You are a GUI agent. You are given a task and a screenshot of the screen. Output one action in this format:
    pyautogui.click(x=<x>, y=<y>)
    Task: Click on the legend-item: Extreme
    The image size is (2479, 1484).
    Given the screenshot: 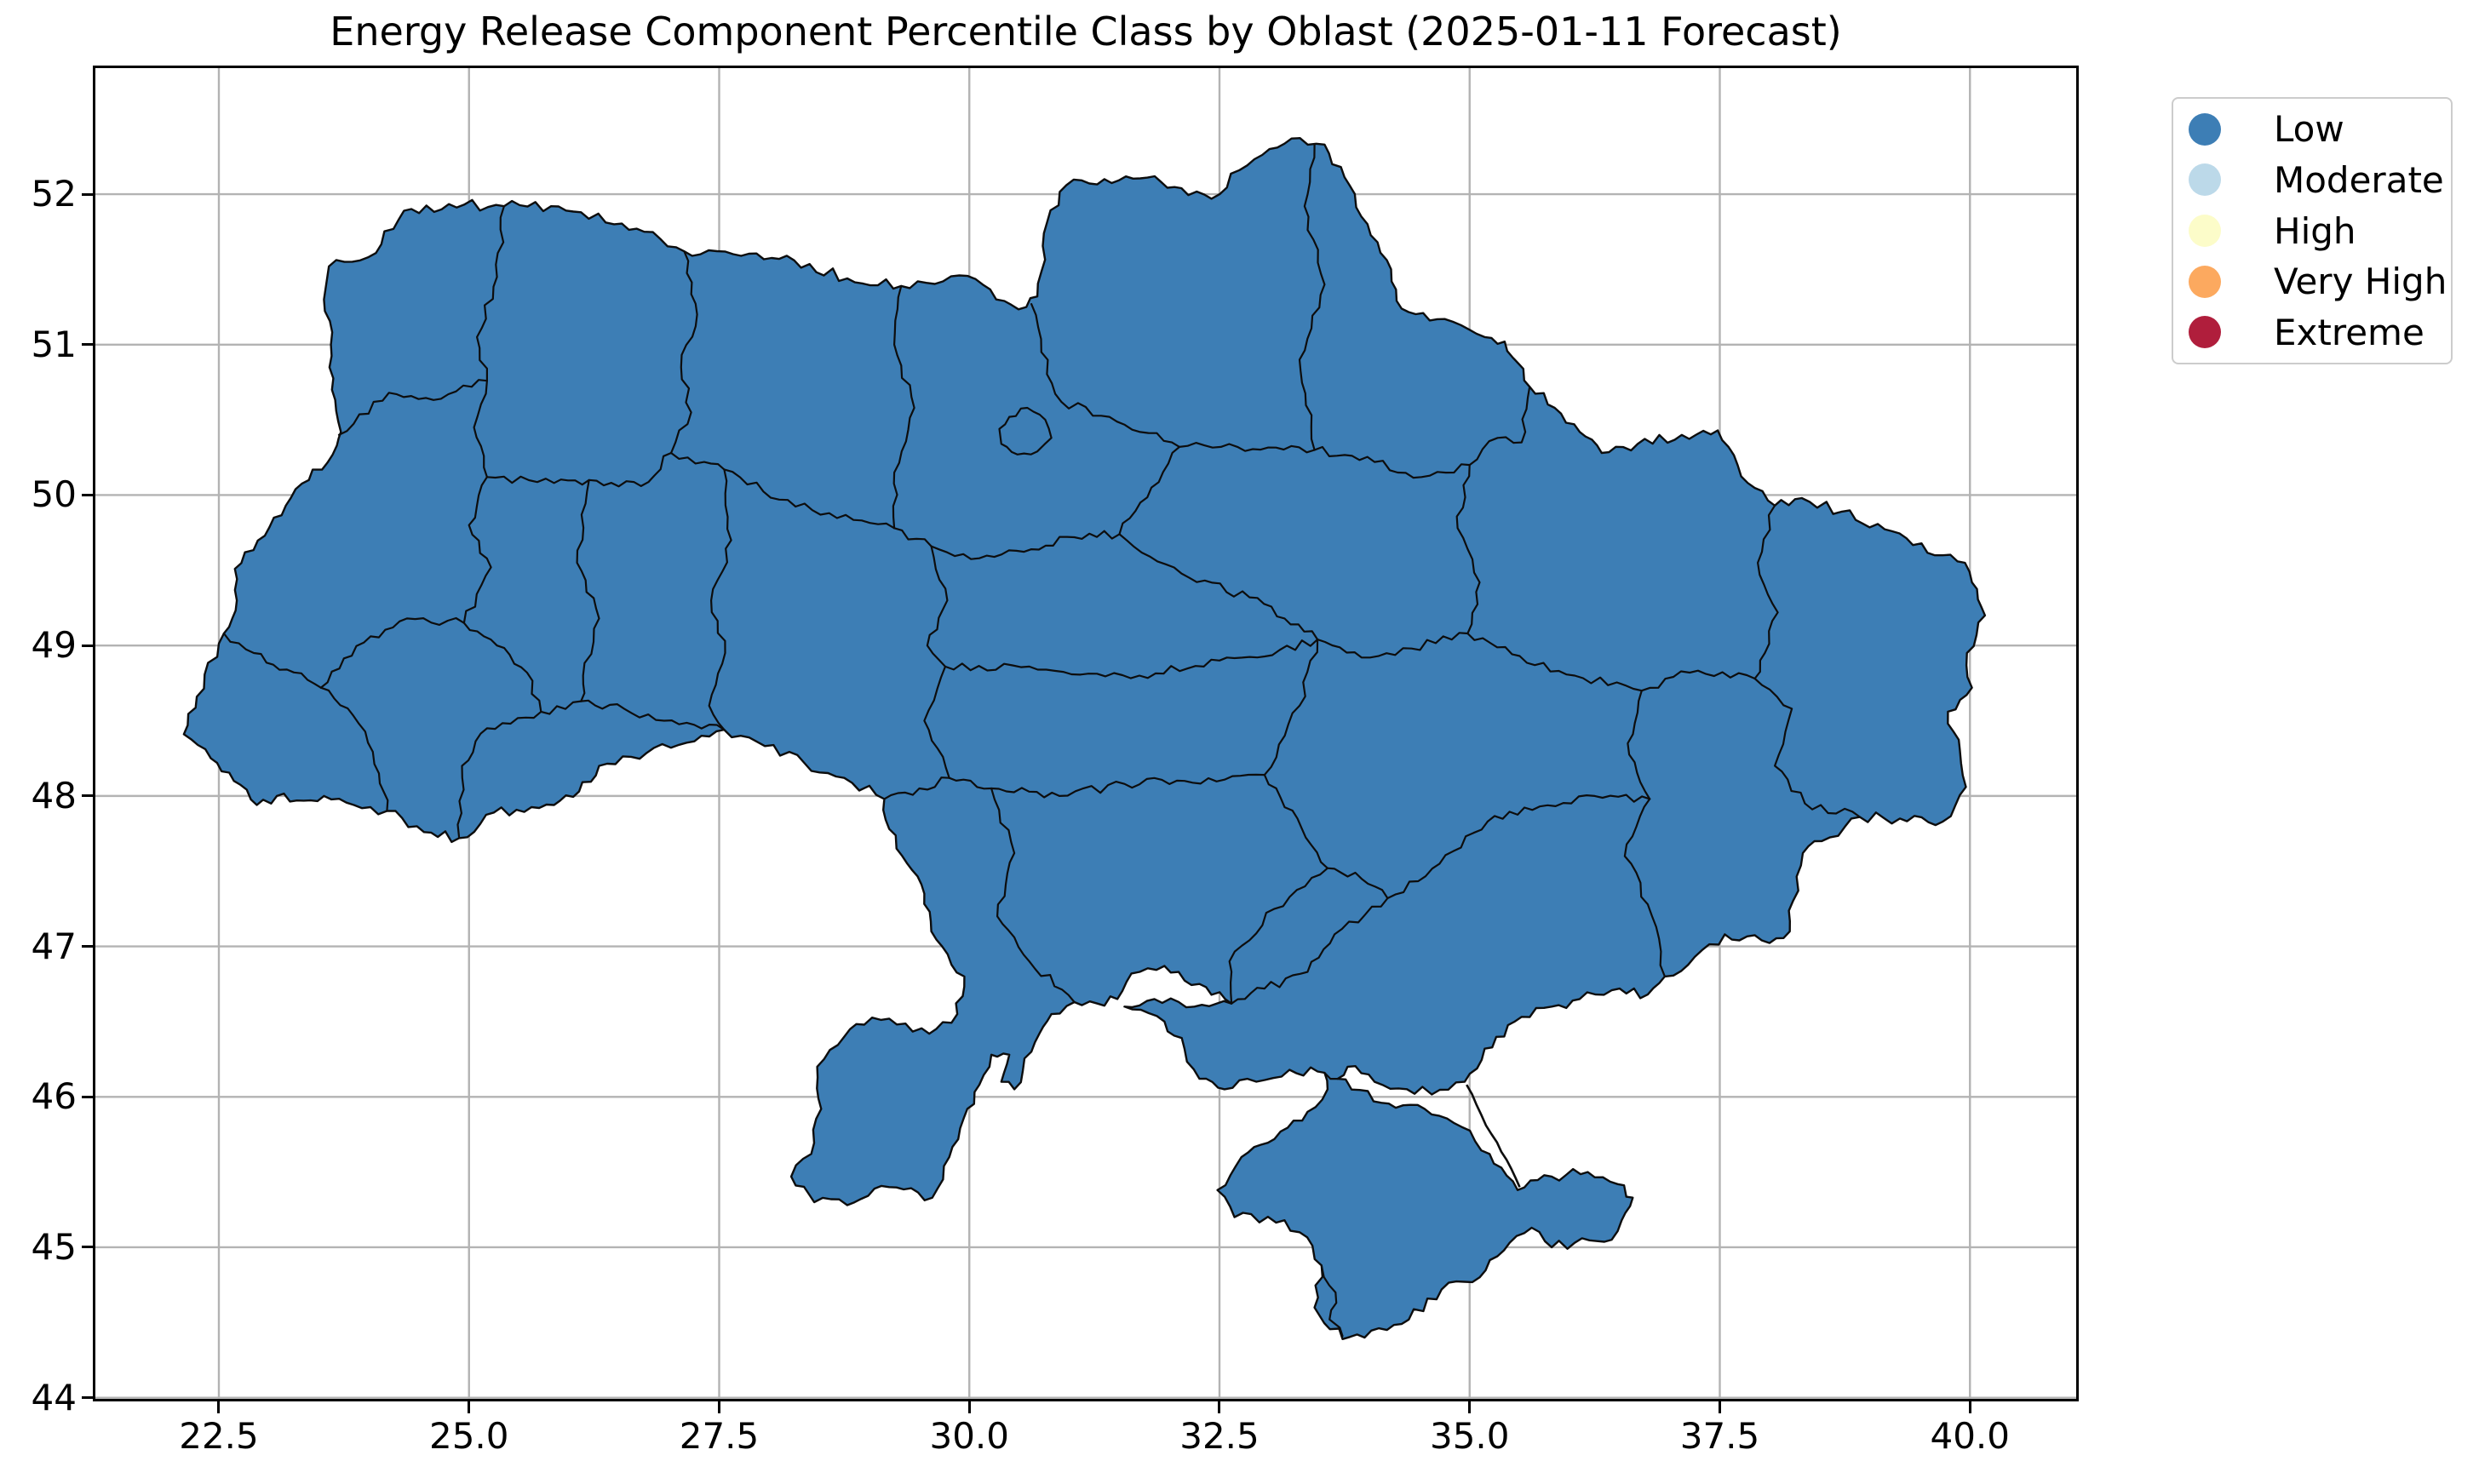 What is the action you would take?
    pyautogui.click(x=2312, y=333)
    